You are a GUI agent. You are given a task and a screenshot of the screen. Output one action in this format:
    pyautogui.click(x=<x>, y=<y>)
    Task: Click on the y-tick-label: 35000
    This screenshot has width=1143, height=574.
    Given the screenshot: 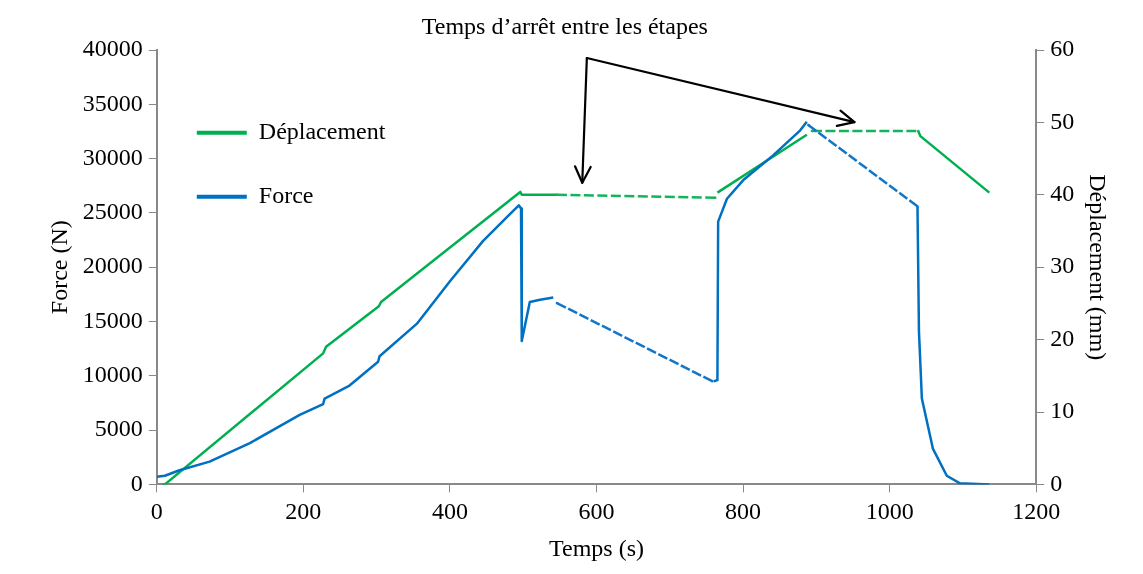 What is the action you would take?
    pyautogui.click(x=112, y=102)
    